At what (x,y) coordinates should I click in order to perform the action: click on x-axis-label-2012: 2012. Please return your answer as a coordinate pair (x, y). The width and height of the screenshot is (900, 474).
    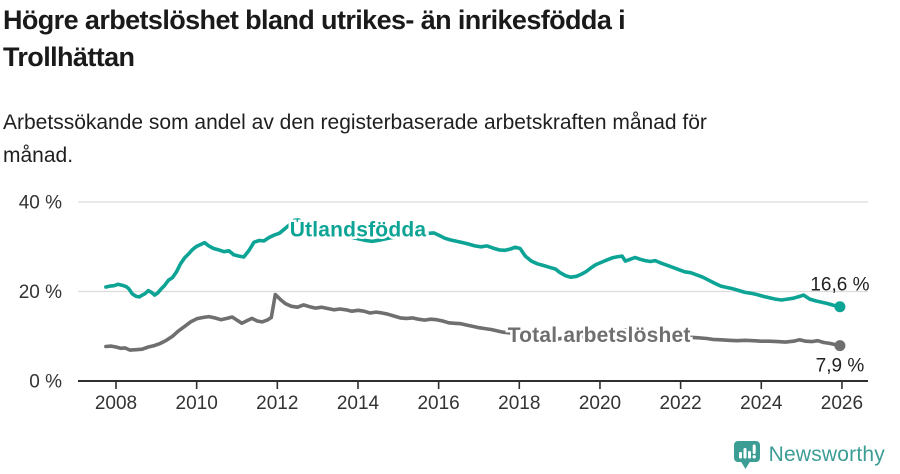
    Looking at the image, I should click on (277, 403).